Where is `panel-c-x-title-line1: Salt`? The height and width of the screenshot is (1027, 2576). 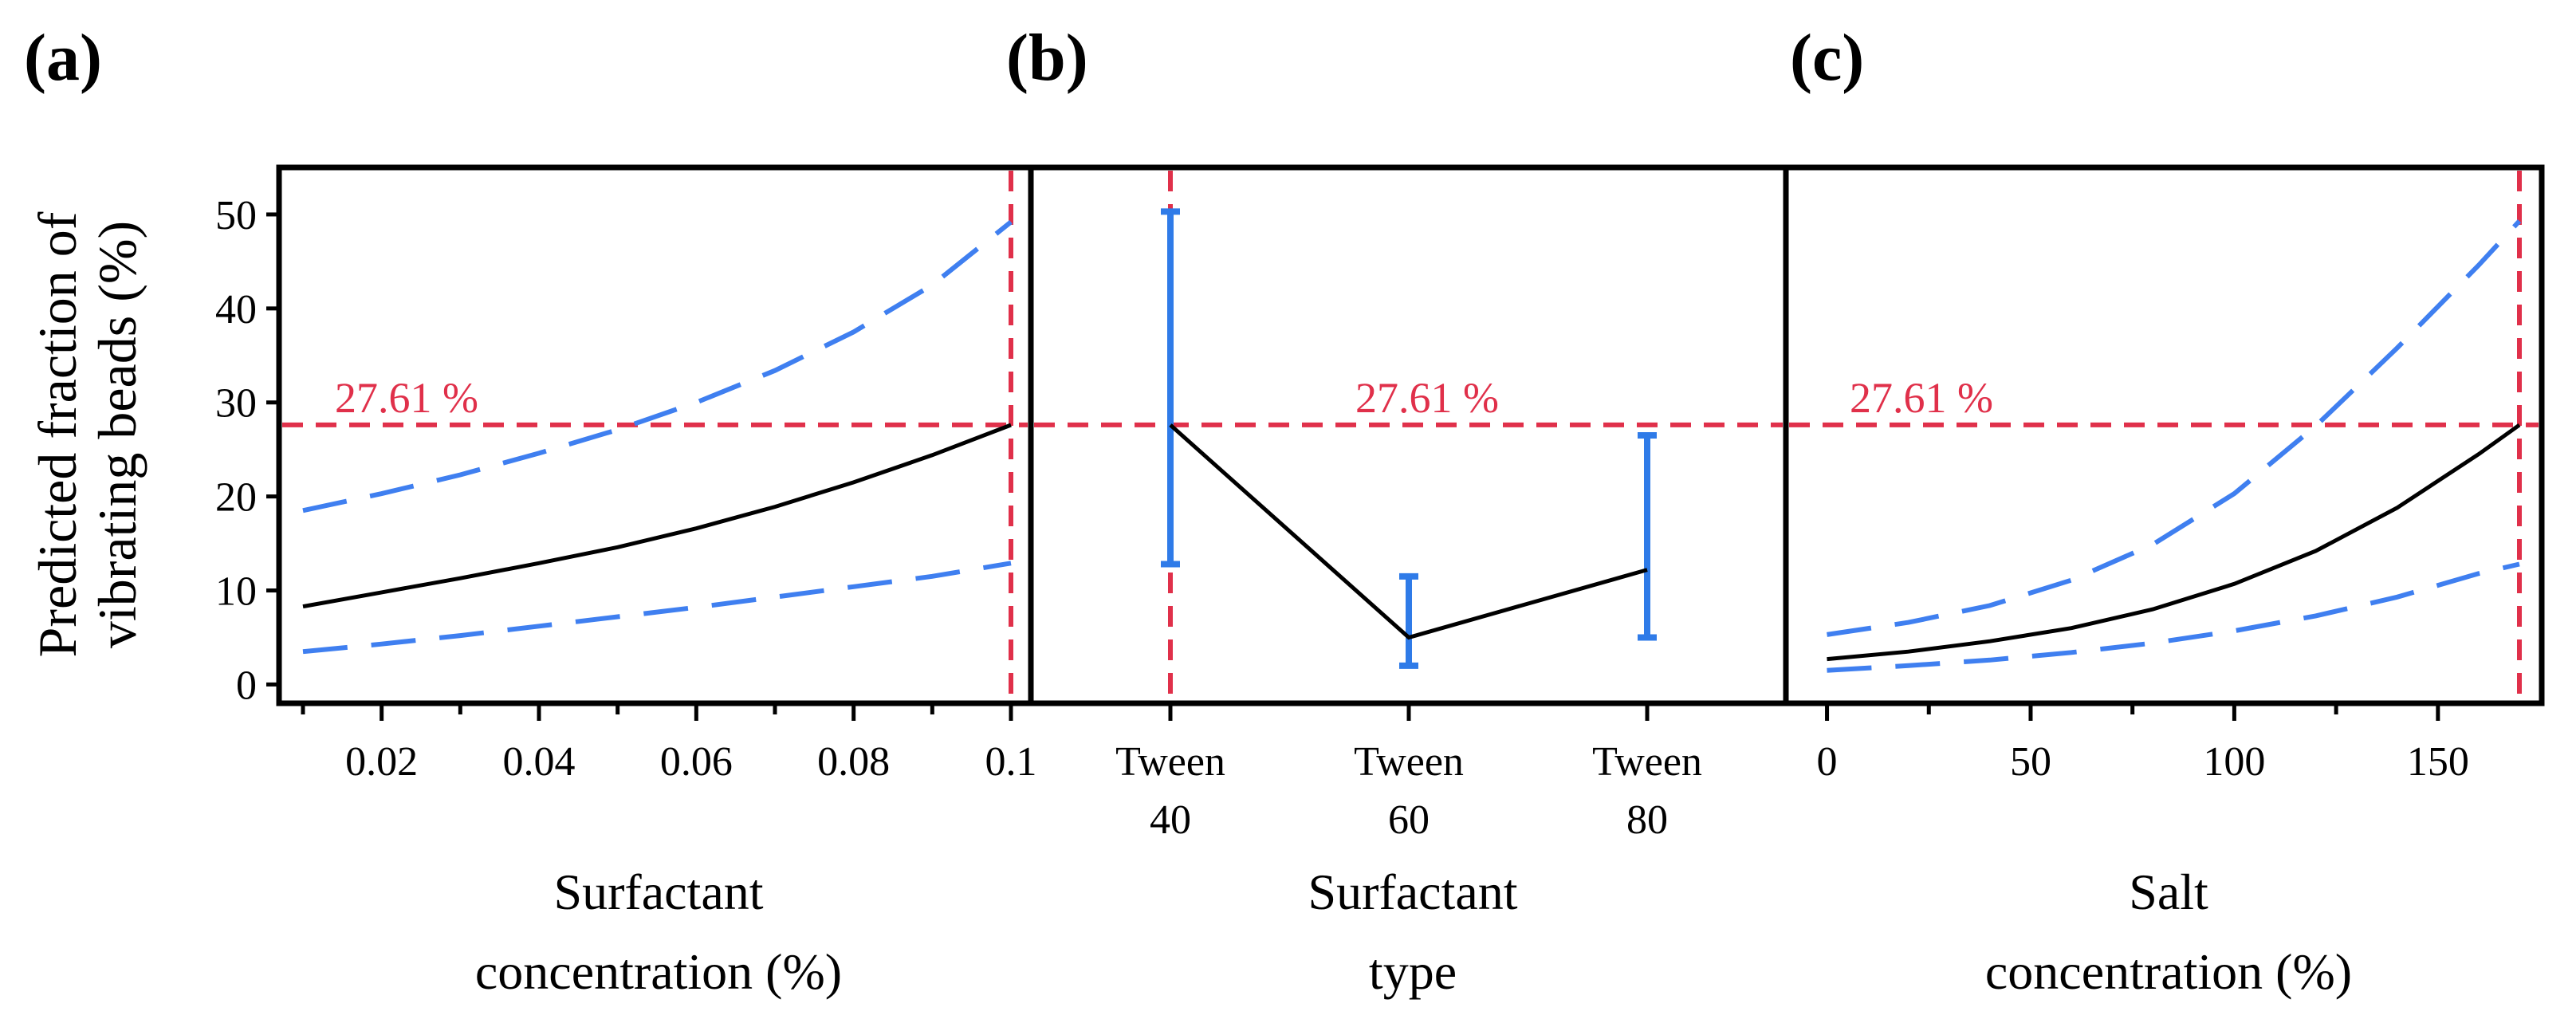 panel-c-x-title-line1: Salt is located at coordinates (2169, 892).